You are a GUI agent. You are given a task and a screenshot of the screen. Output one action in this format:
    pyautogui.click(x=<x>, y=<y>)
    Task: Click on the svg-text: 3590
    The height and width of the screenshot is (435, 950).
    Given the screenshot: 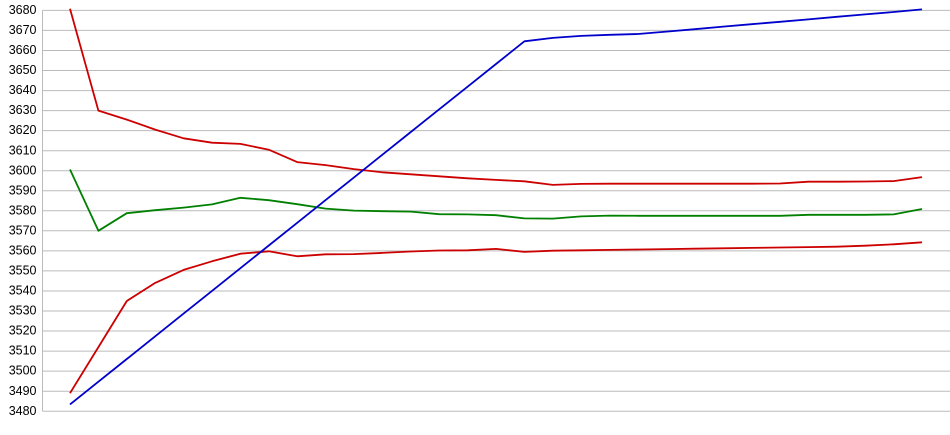 What is the action you would take?
    pyautogui.click(x=23, y=190)
    